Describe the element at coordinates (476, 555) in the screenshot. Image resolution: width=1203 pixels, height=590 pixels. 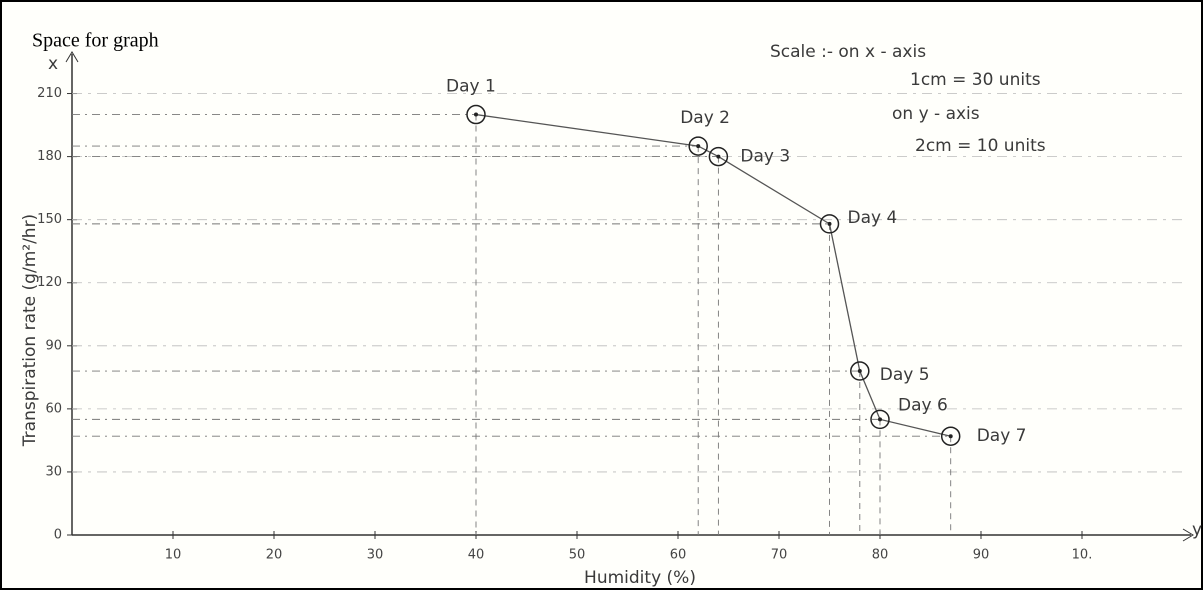
I see `x-tick-label: 40` at that location.